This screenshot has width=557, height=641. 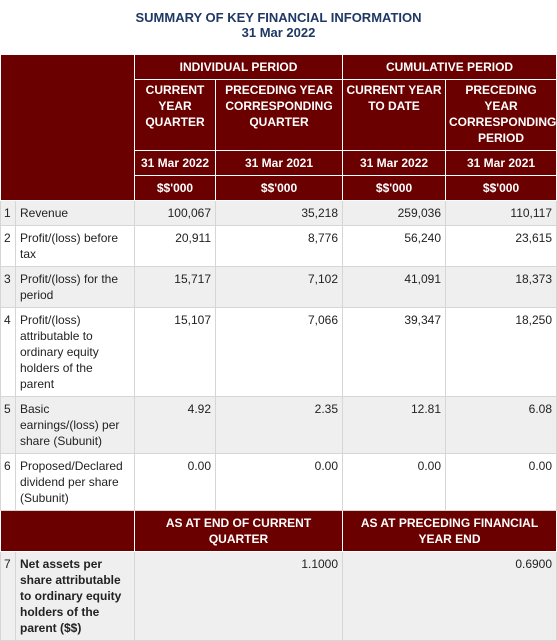 What do you see at coordinates (394, 213) in the screenshot?
I see `cell-value: 259,036` at bounding box center [394, 213].